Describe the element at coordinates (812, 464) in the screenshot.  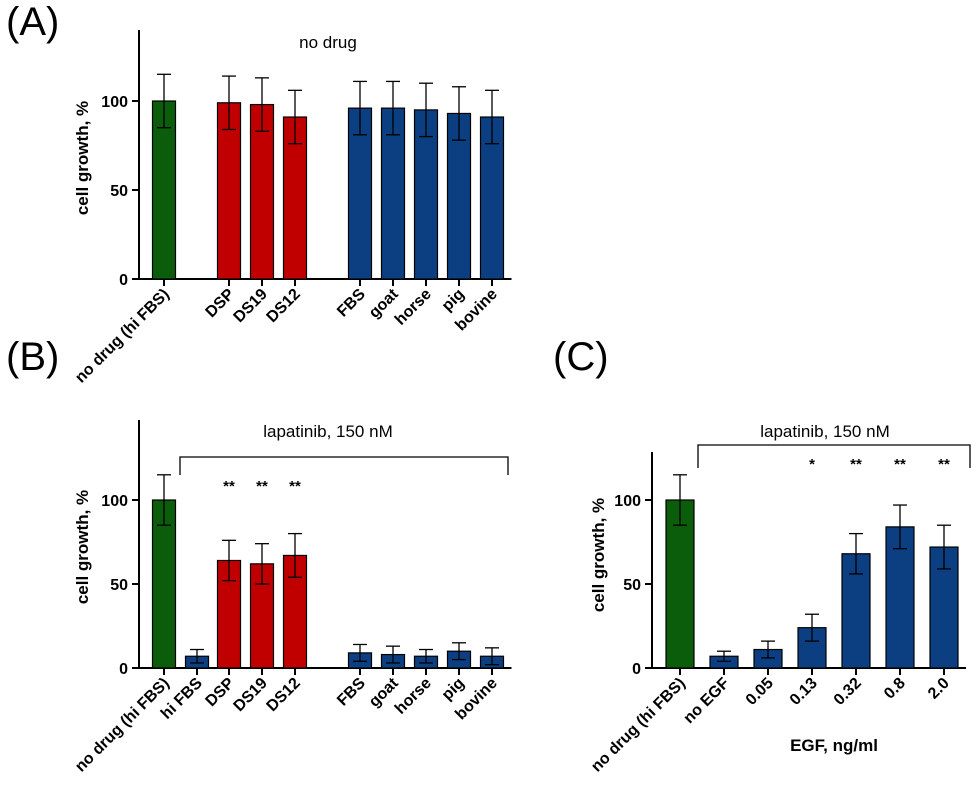
I see `significance-marker: *` at that location.